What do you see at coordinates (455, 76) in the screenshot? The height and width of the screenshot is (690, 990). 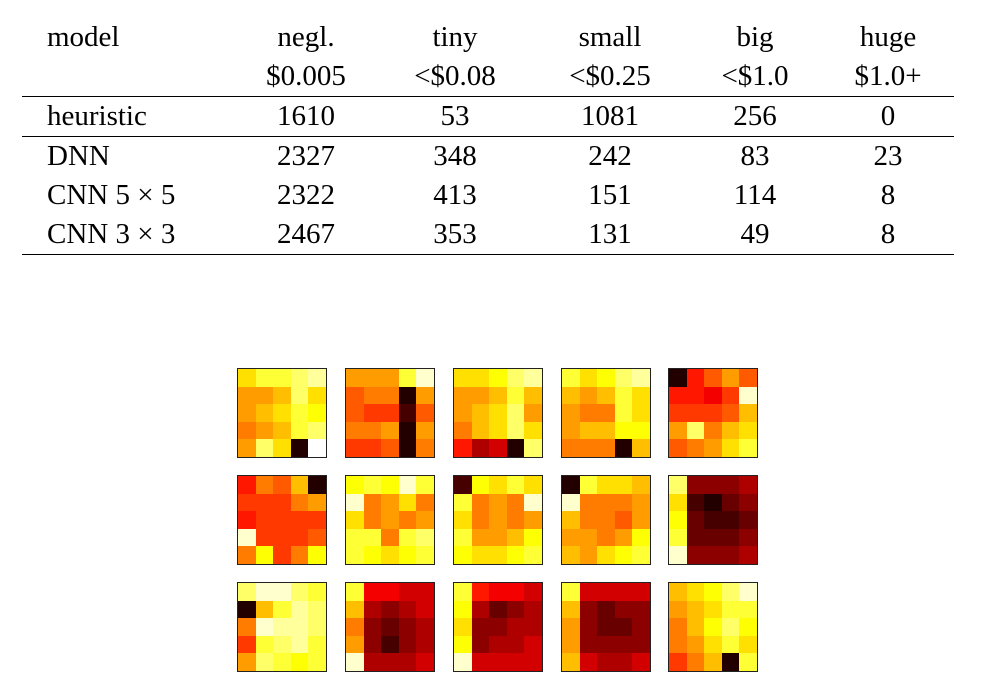 I see `col-subheader-tiny: <$0.08` at bounding box center [455, 76].